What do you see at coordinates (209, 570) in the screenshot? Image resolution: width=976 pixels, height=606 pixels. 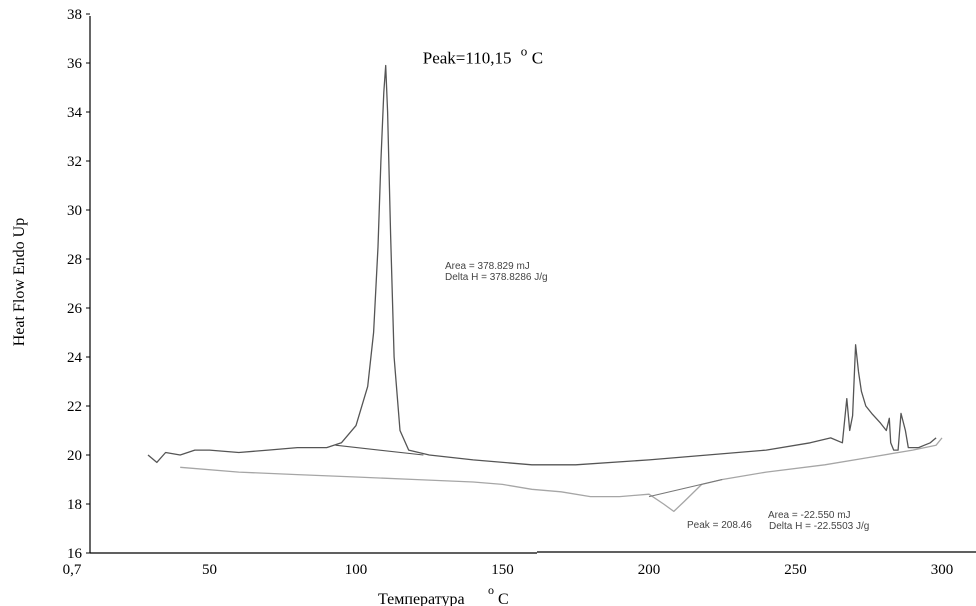 I see `x-tick-label: 50` at bounding box center [209, 570].